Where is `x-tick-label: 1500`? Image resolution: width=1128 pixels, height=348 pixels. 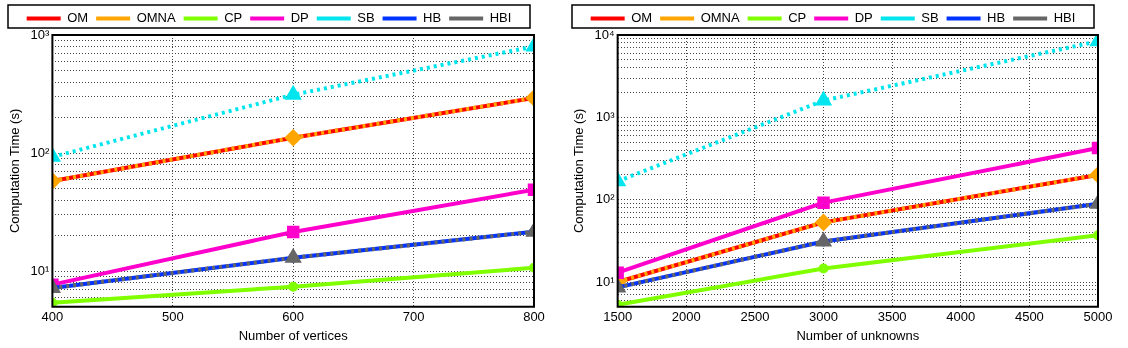 x-tick-label: 1500 is located at coordinates (618, 317).